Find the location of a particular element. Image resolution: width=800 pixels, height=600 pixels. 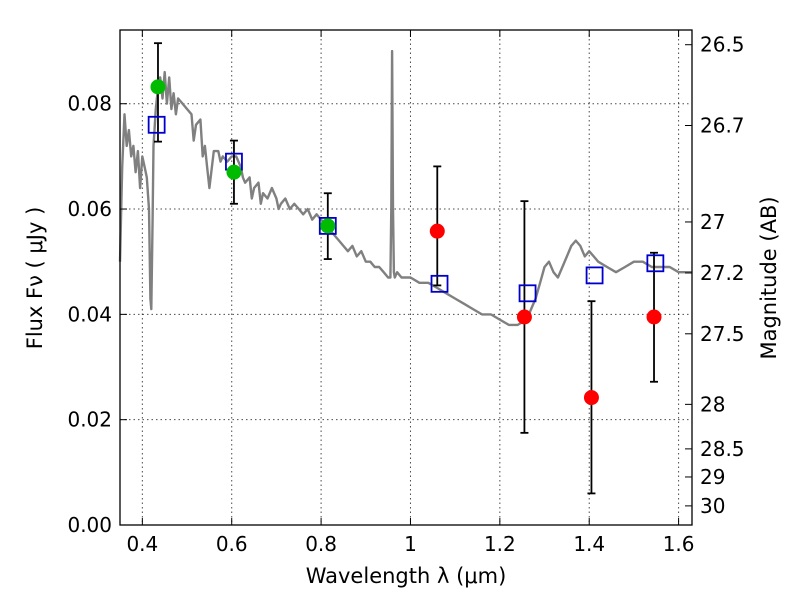

y2-tick-label: 29 is located at coordinates (712, 477).